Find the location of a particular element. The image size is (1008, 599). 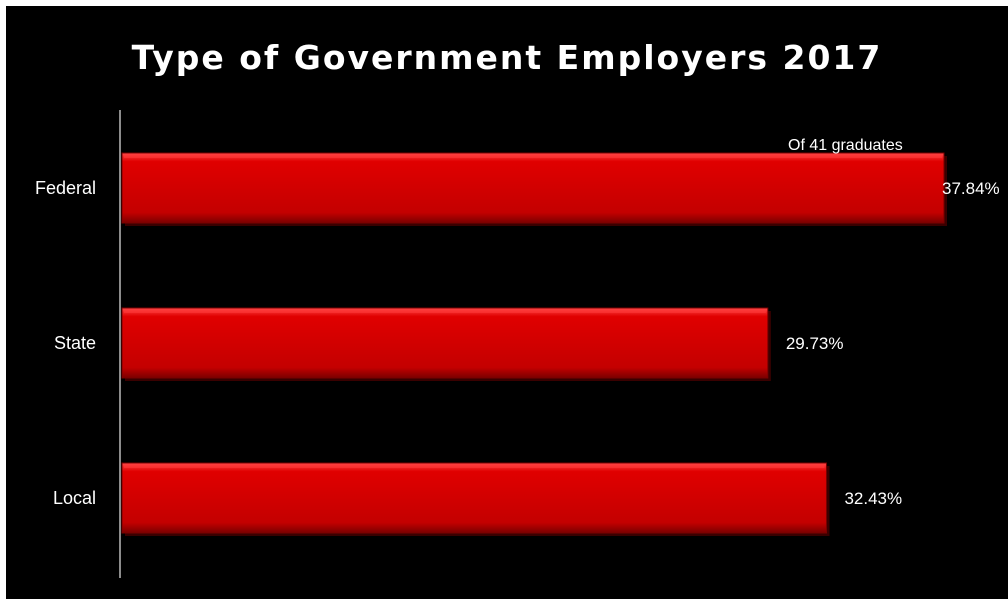

bar-group-local: Local 32.43% is located at coordinates (477, 499).